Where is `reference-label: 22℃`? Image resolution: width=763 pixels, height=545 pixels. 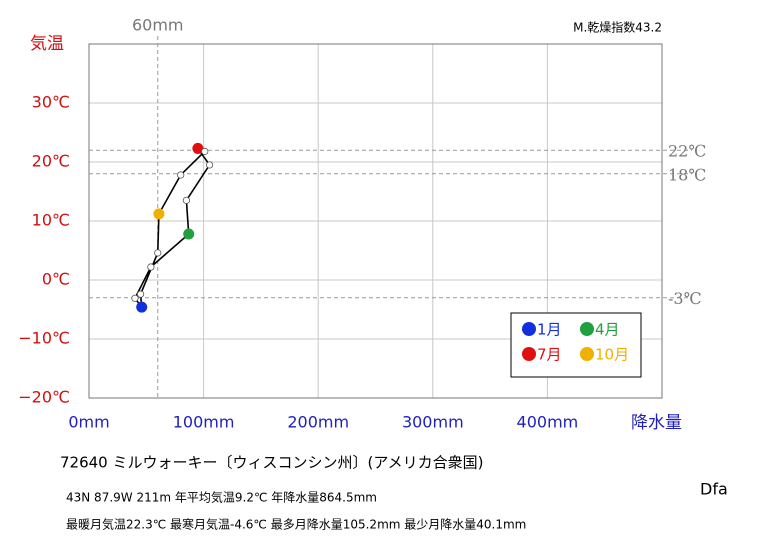
reference-label: 22℃ is located at coordinates (687, 151).